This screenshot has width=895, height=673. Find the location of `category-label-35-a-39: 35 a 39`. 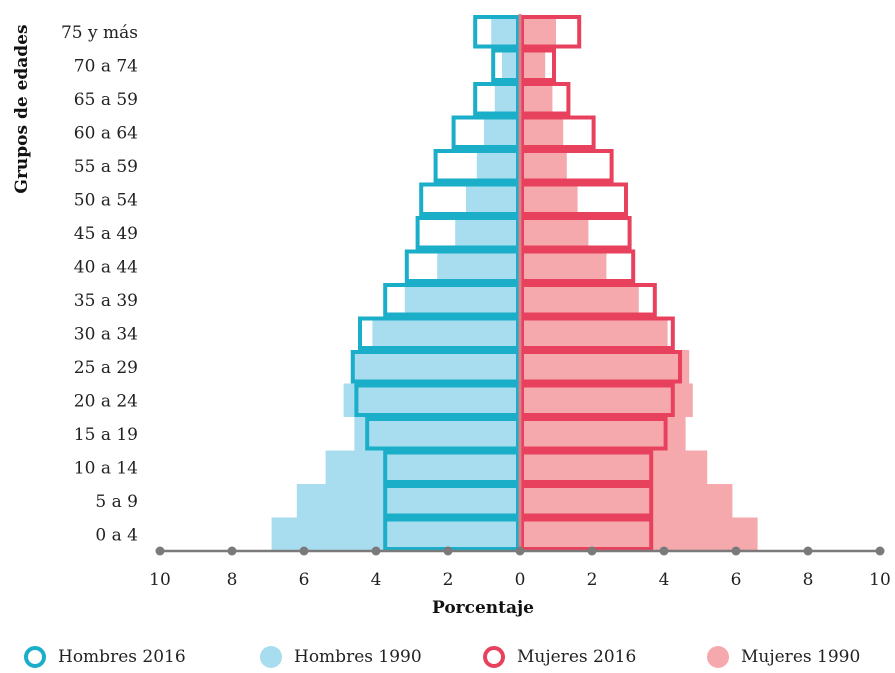

category-label-35-a-39: 35 a 39 is located at coordinates (106, 301).